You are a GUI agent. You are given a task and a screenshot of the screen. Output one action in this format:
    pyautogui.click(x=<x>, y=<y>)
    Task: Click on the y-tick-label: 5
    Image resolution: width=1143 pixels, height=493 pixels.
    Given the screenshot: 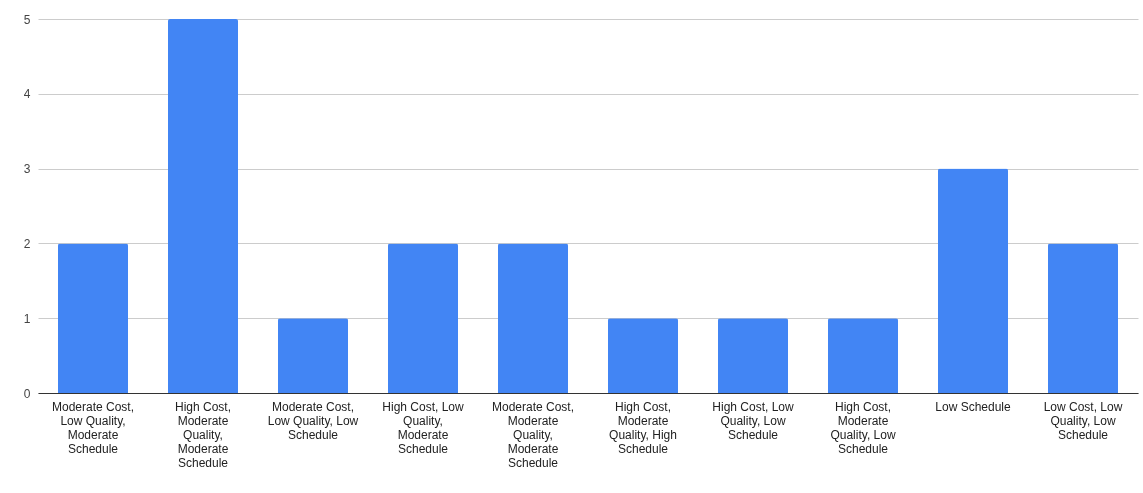 What is the action you would take?
    pyautogui.click(x=27, y=19)
    